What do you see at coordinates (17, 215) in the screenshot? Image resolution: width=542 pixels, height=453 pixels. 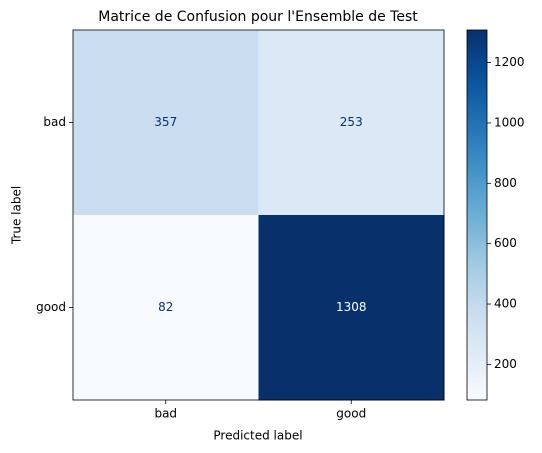 I see `y-axis-label: True label` at bounding box center [17, 215].